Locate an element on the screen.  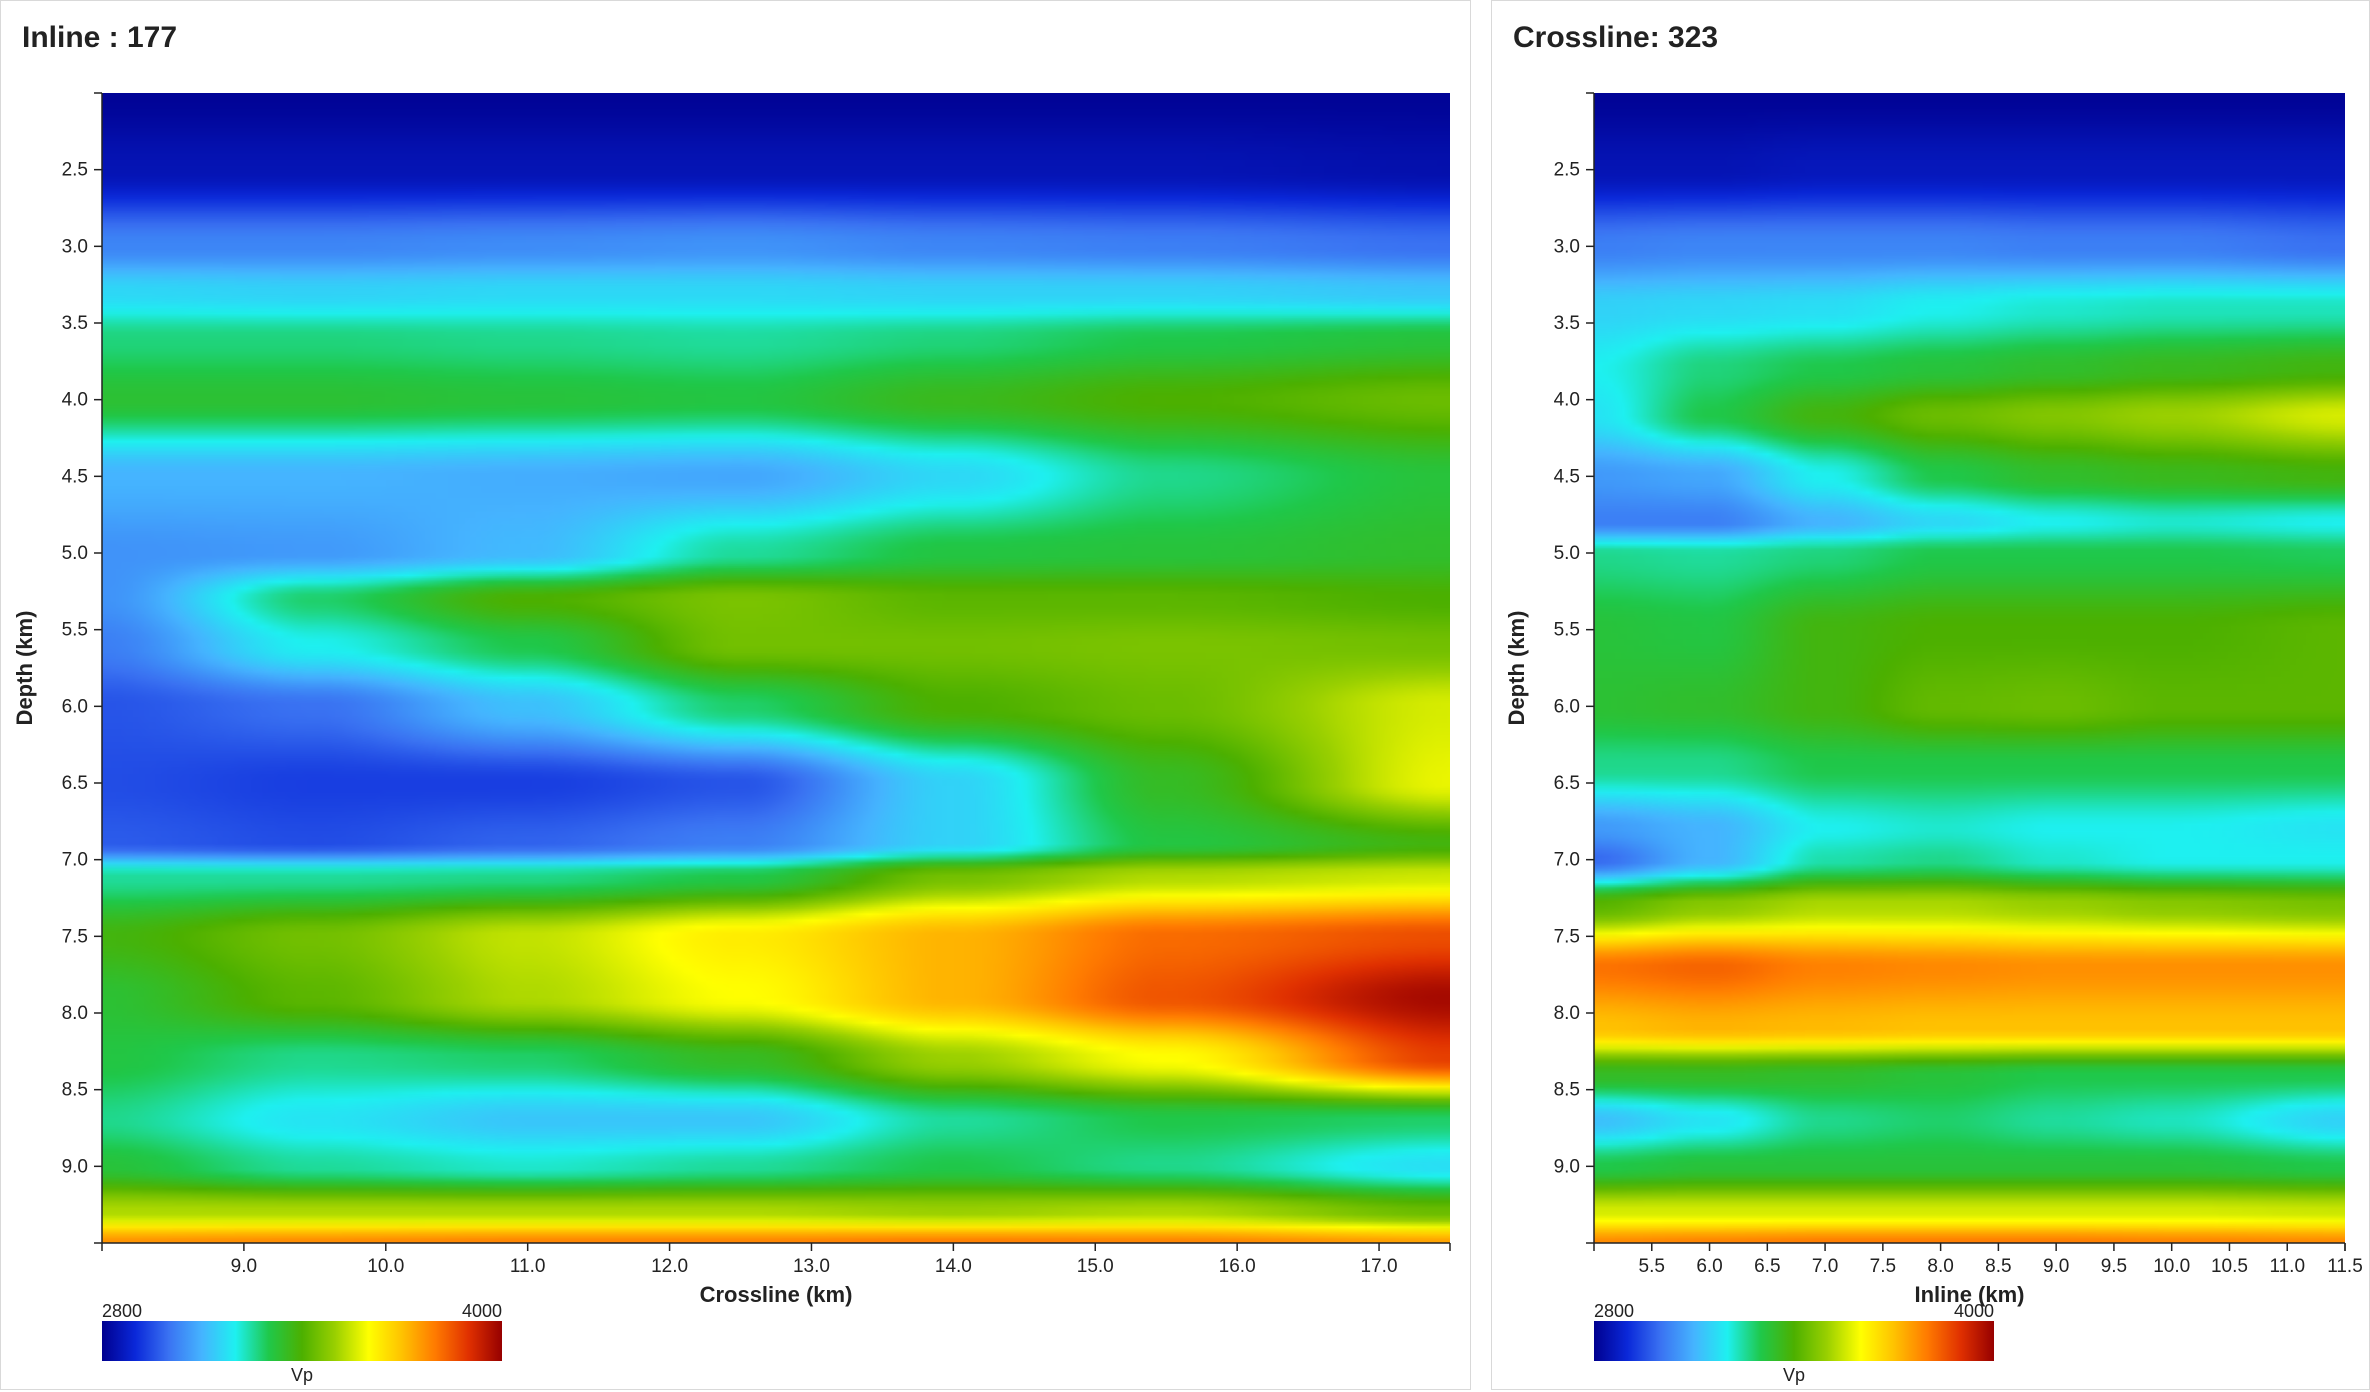
x-tick-label: 17.0 is located at coordinates (1379, 1266).